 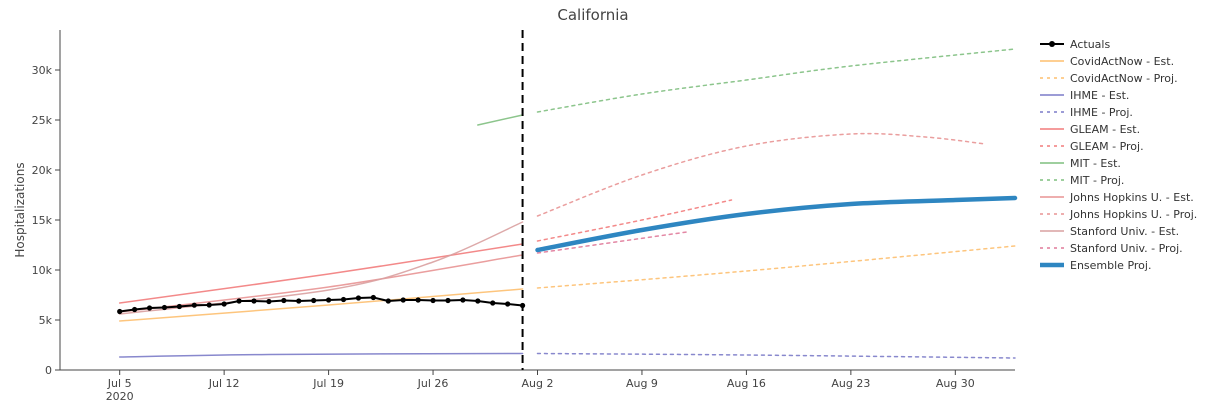 I want to click on legend-label: MIT - Proj., so click(x=1097, y=180).